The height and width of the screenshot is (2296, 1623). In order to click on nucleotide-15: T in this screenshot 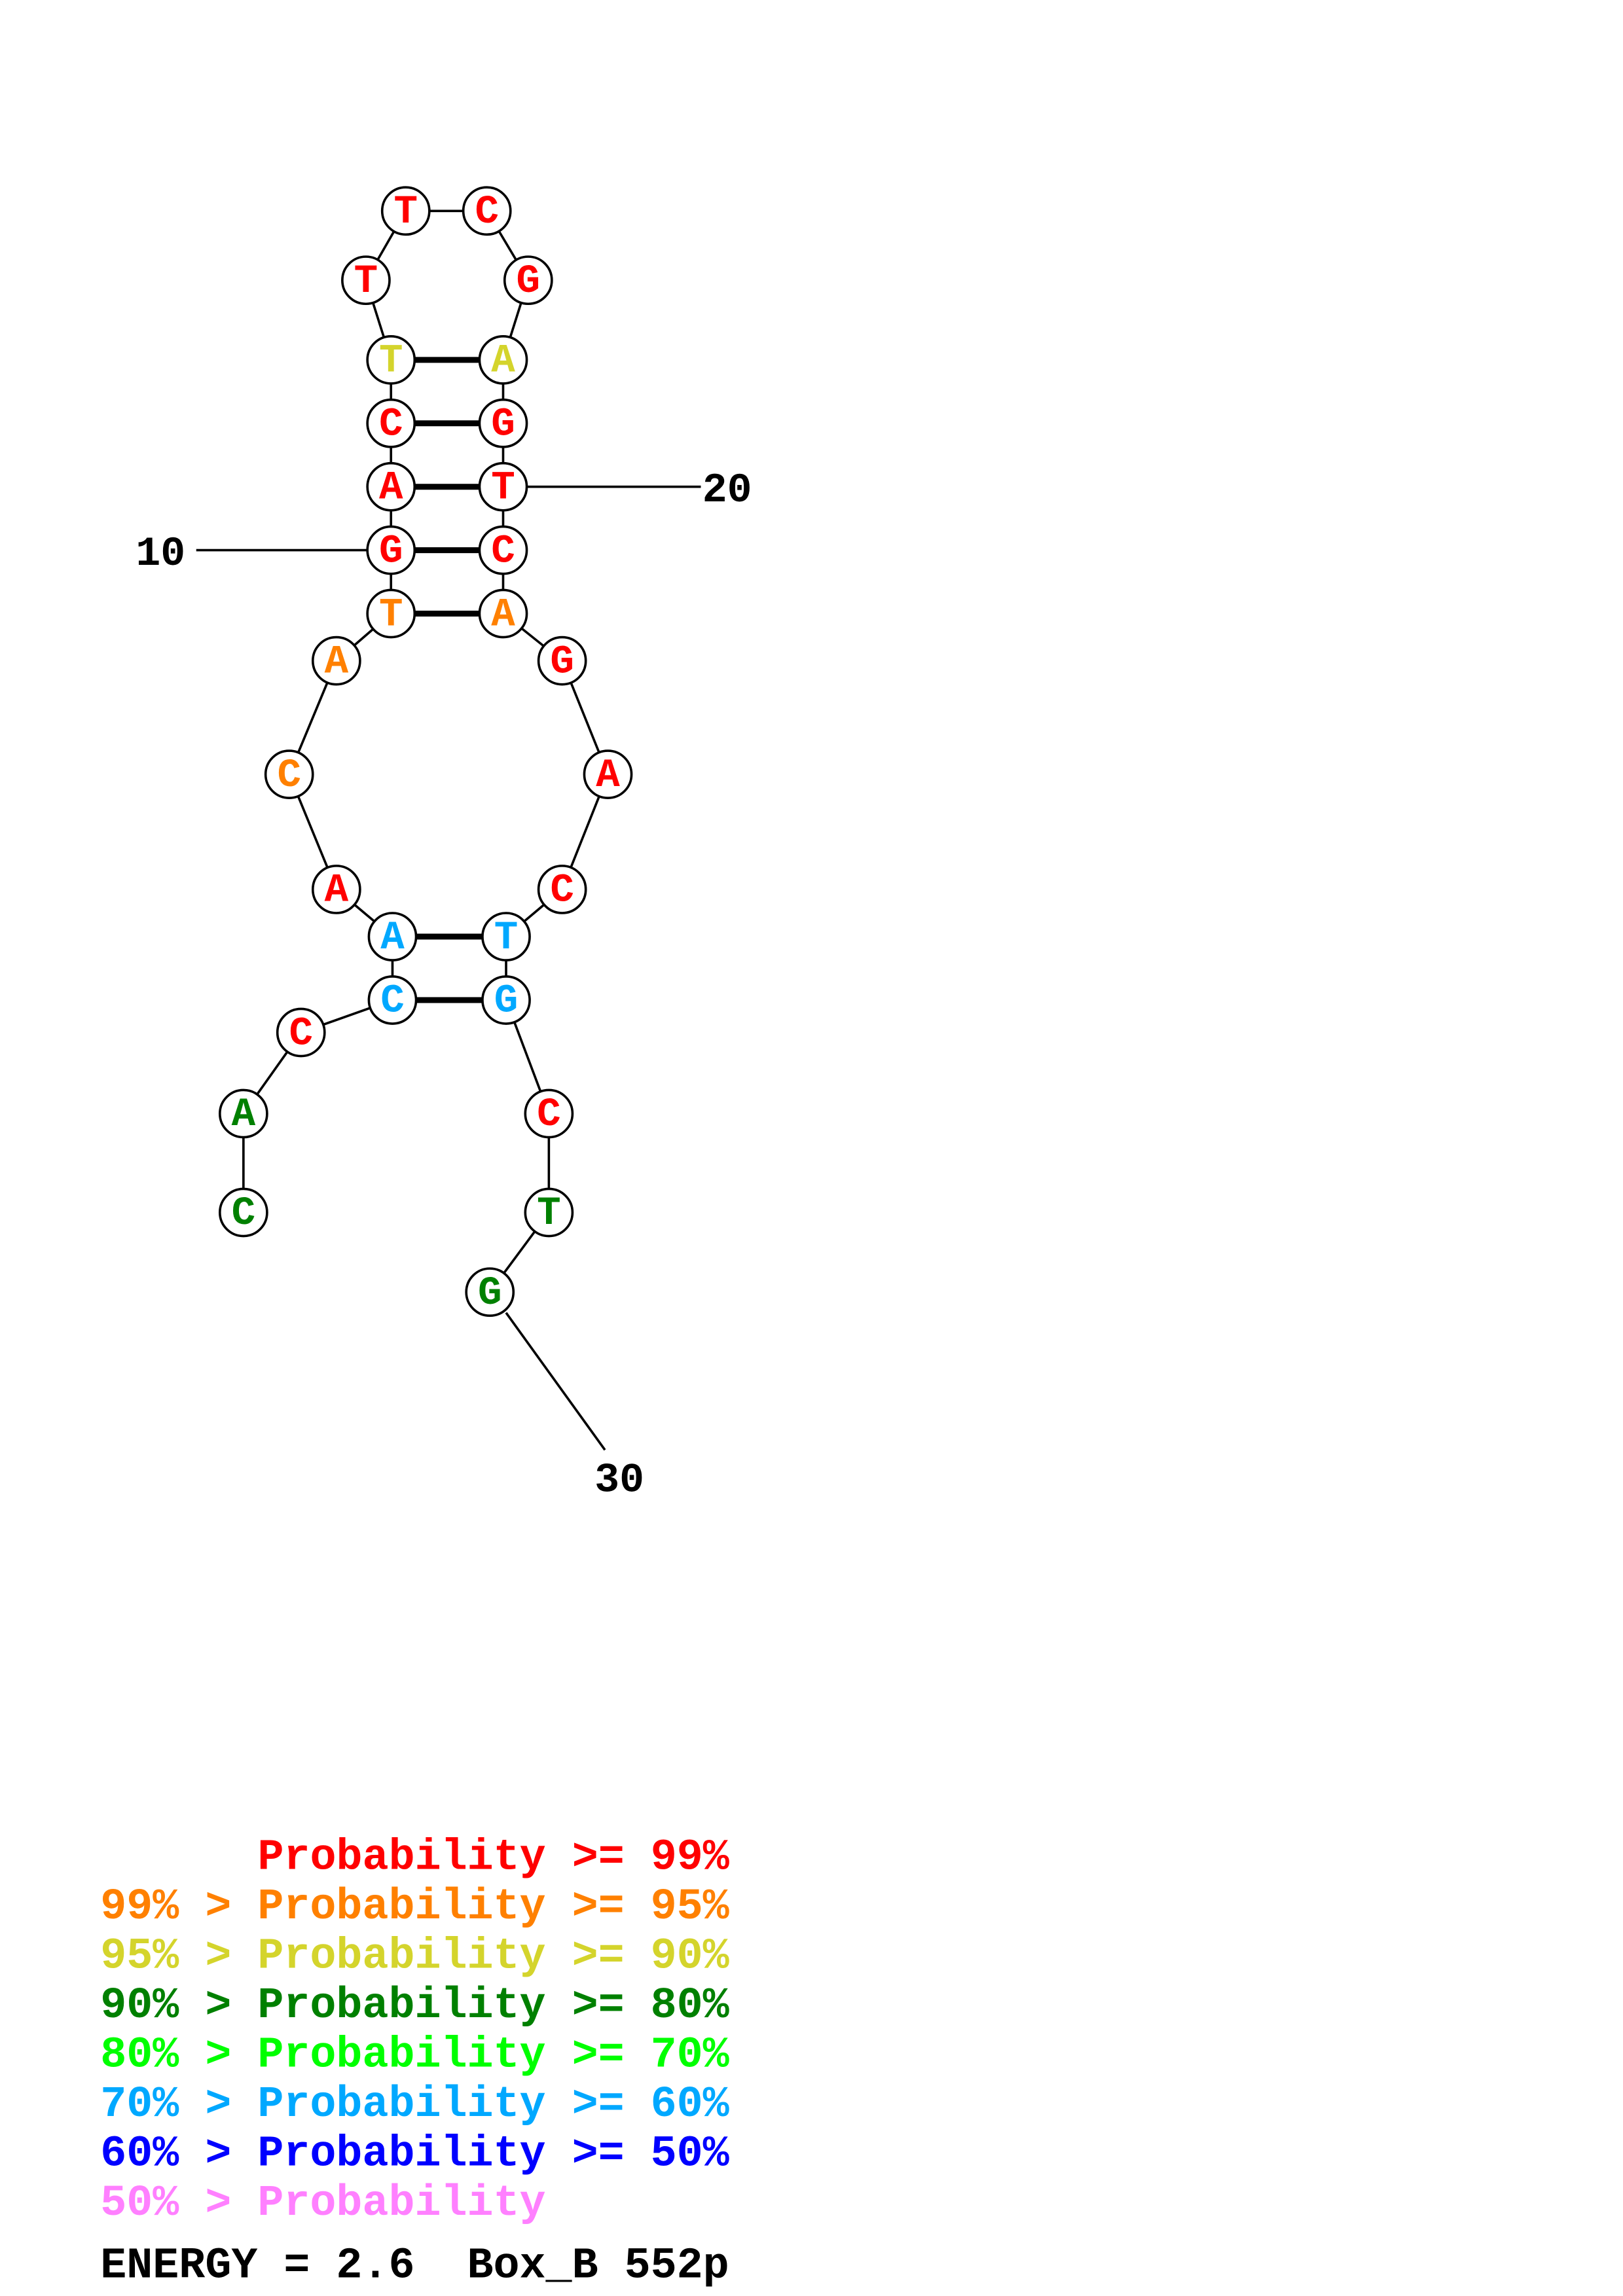, I will do `click(405, 211)`.